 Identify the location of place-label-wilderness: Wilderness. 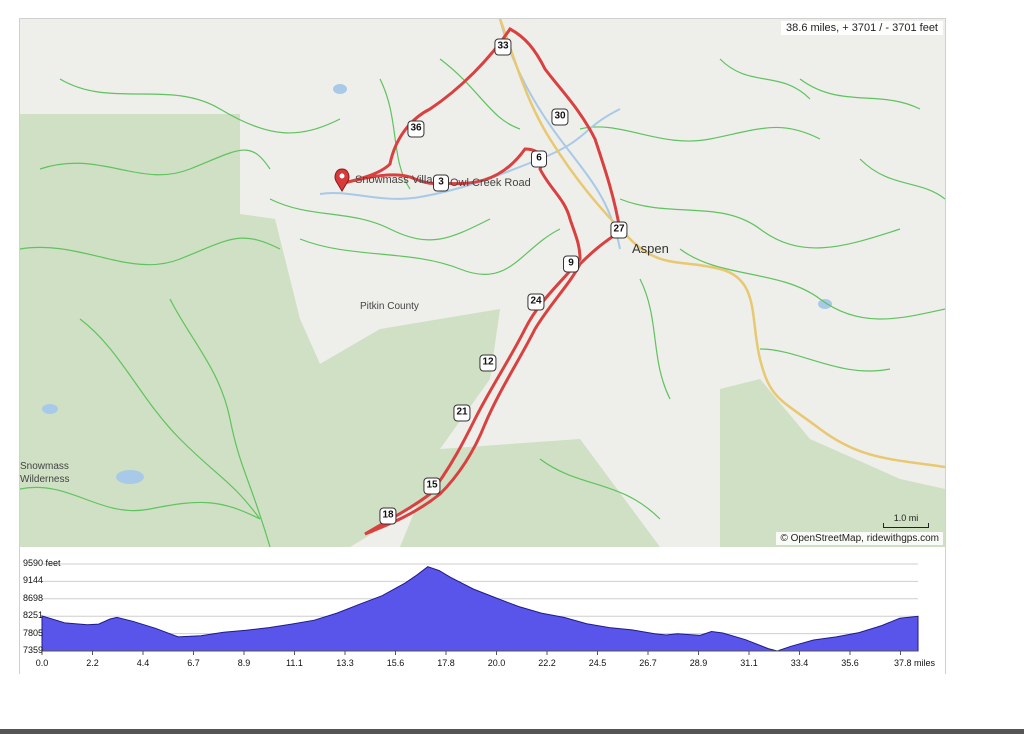
(45, 479).